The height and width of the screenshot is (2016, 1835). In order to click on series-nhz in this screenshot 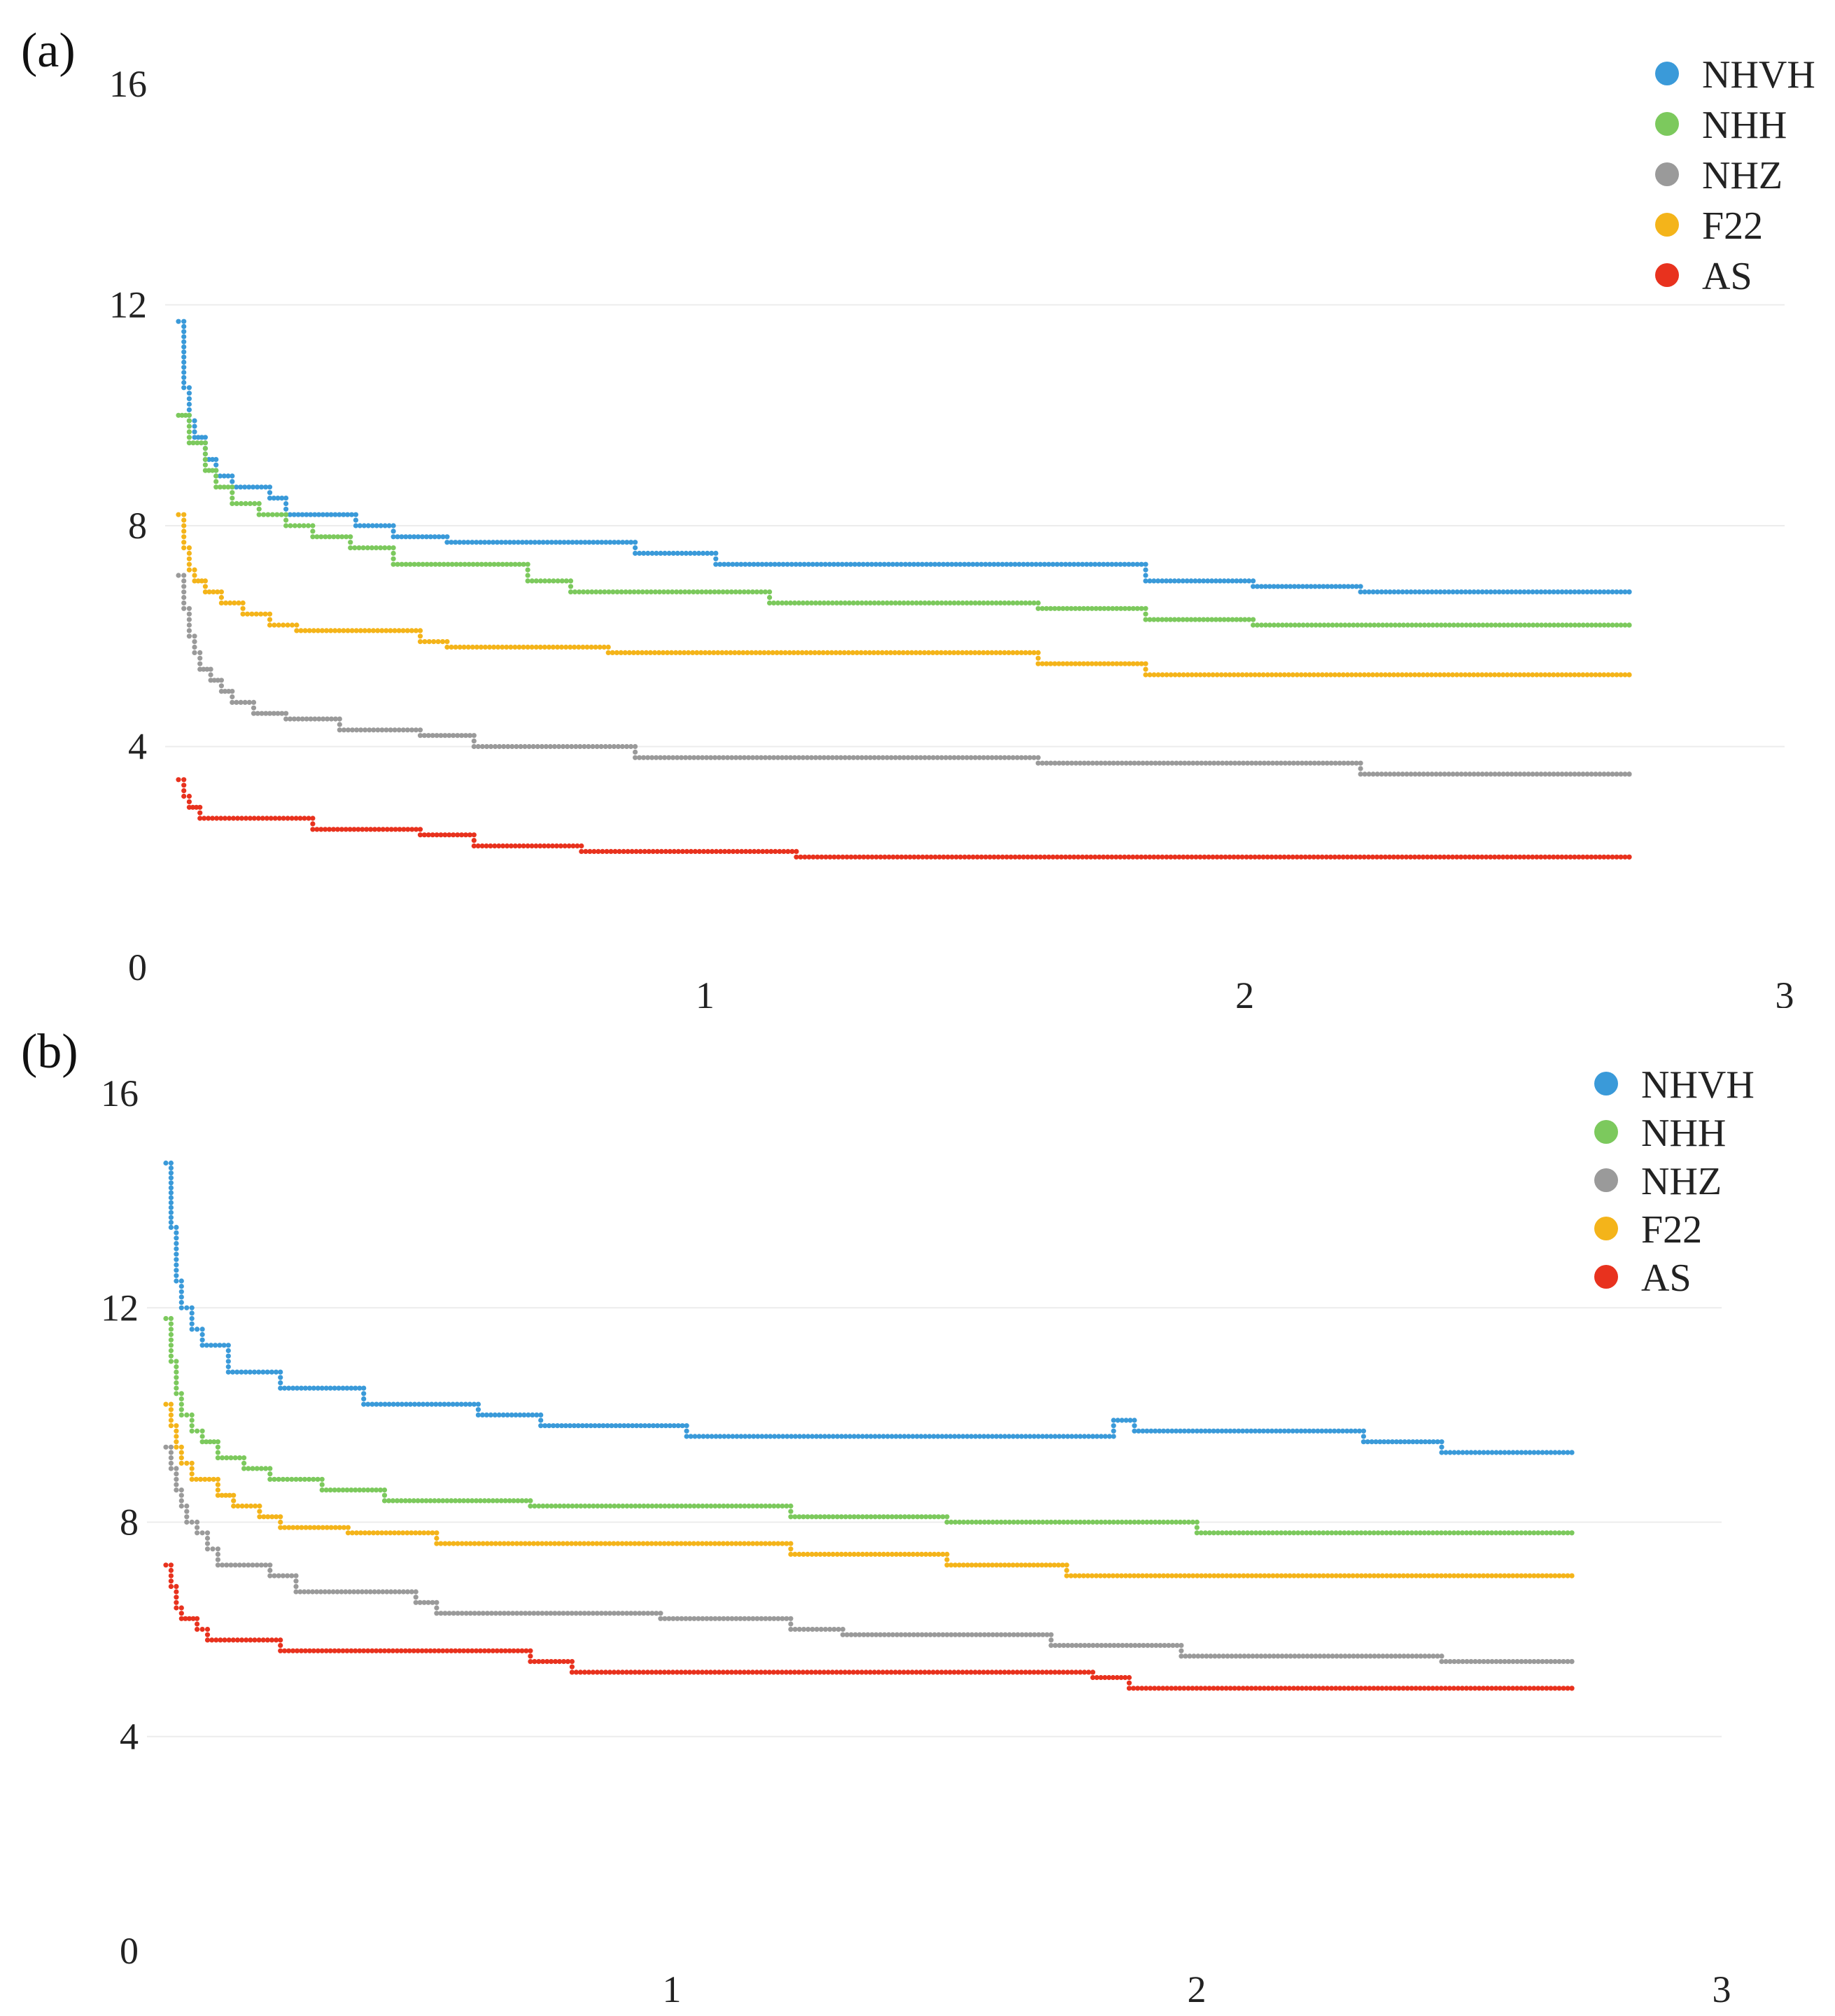, I will do `click(904, 675)`.